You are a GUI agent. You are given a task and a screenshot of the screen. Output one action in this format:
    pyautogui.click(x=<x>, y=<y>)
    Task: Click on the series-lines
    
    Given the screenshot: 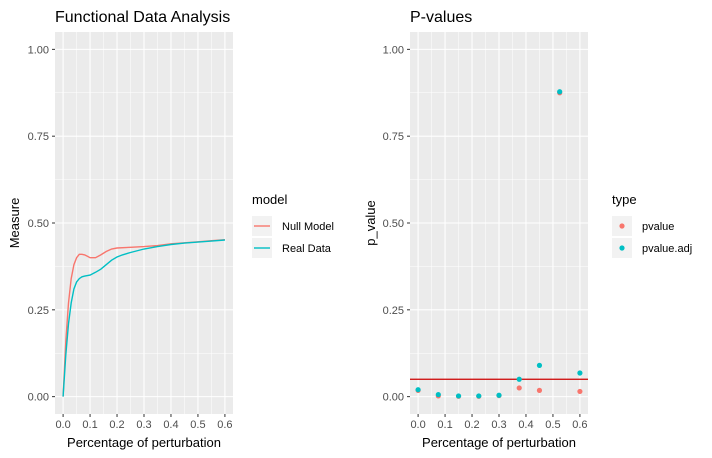 What is the action you would take?
    pyautogui.click(x=143, y=318)
    